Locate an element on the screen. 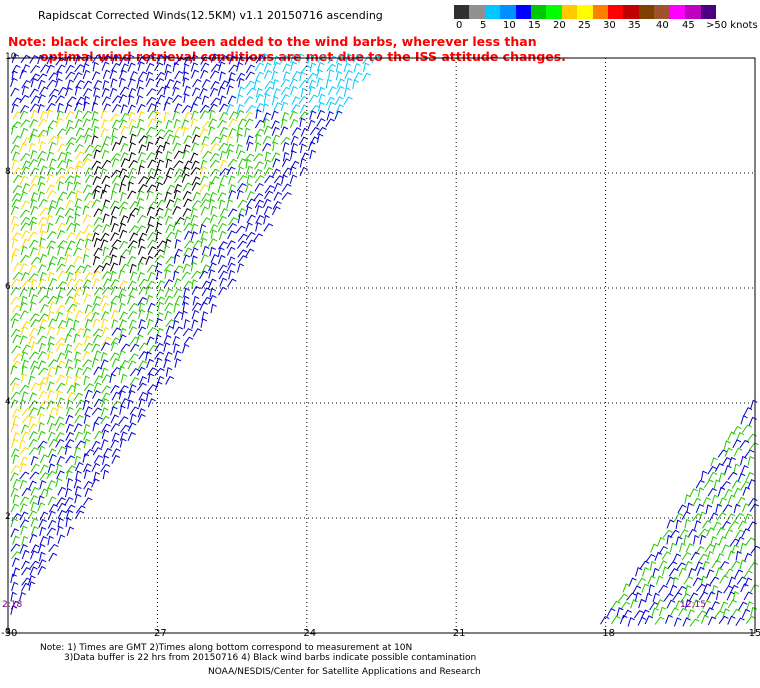  longitude-tick-label: -15 is located at coordinates (752, 633).